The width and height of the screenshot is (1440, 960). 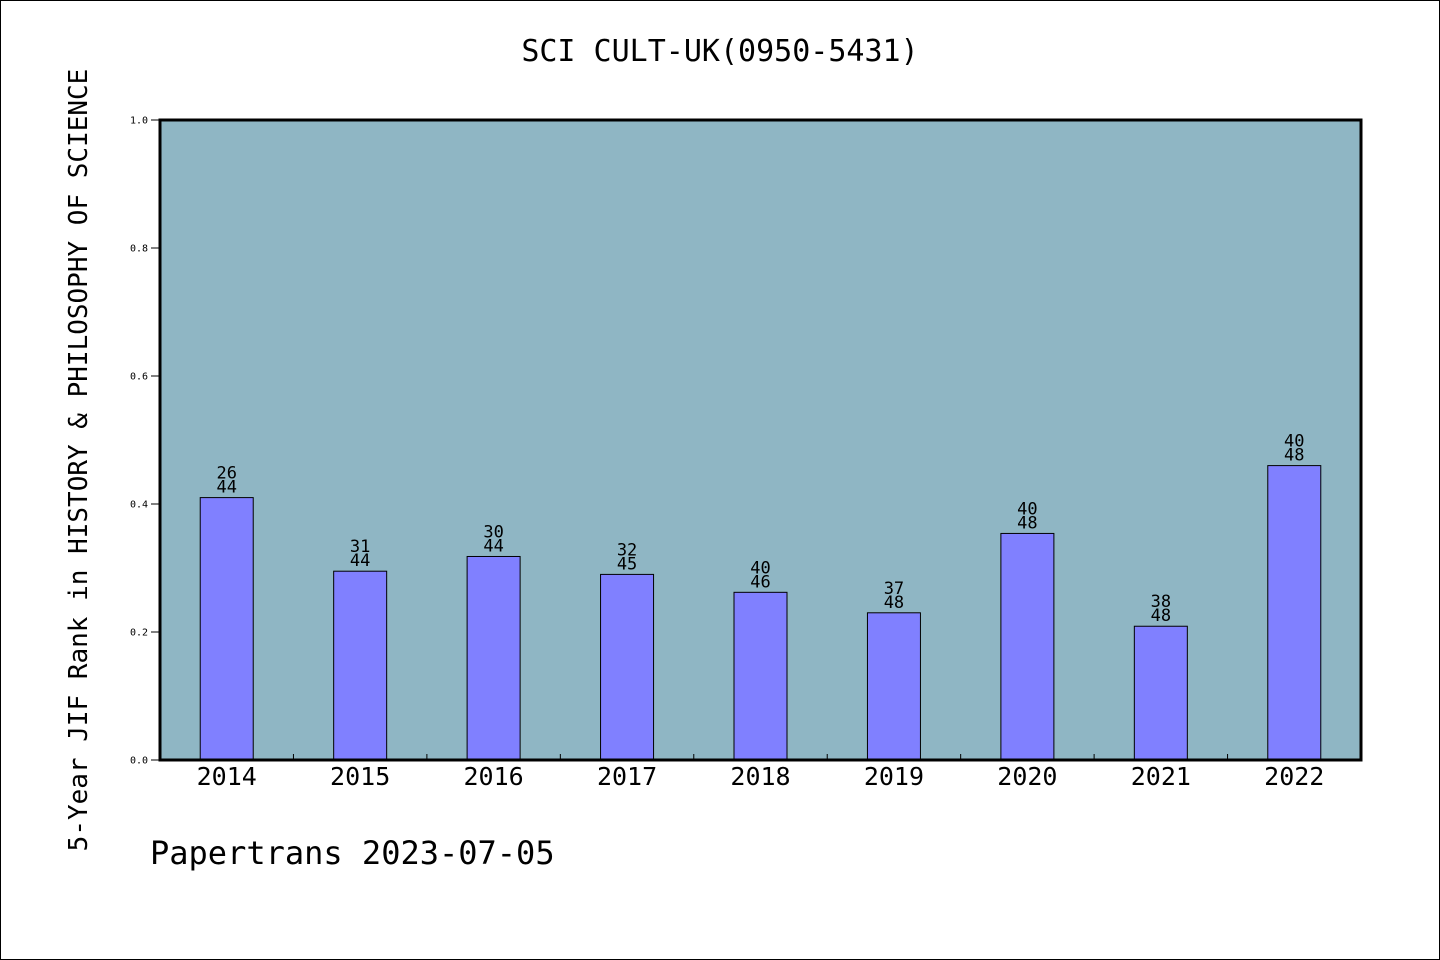 What do you see at coordinates (1160, 693) in the screenshot?
I see `bar-2021` at bounding box center [1160, 693].